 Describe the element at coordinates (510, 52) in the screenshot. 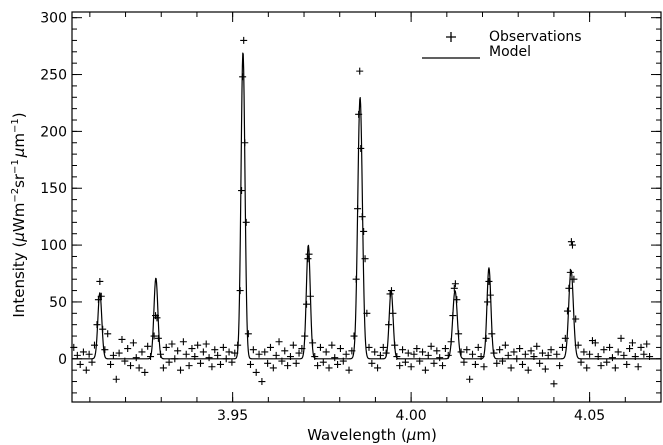

I see `legend-model-label: Model` at that location.